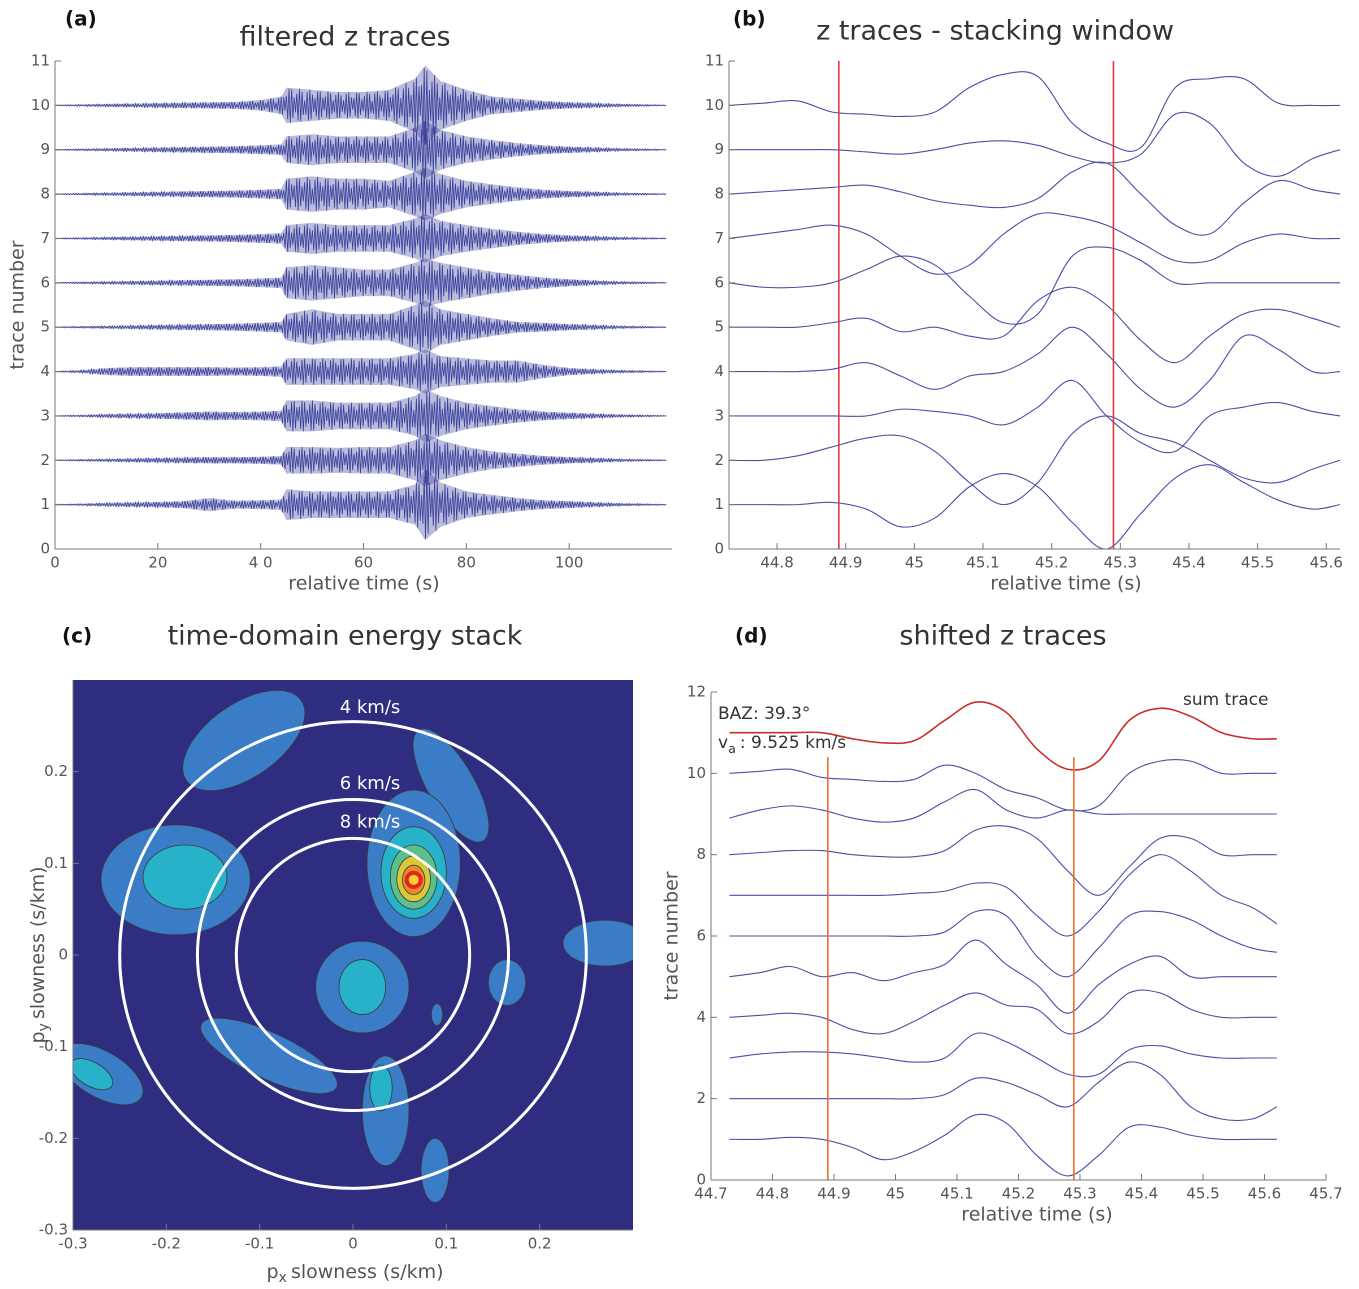  I want to click on x-tick-label: -0.3, so click(72, 1244).